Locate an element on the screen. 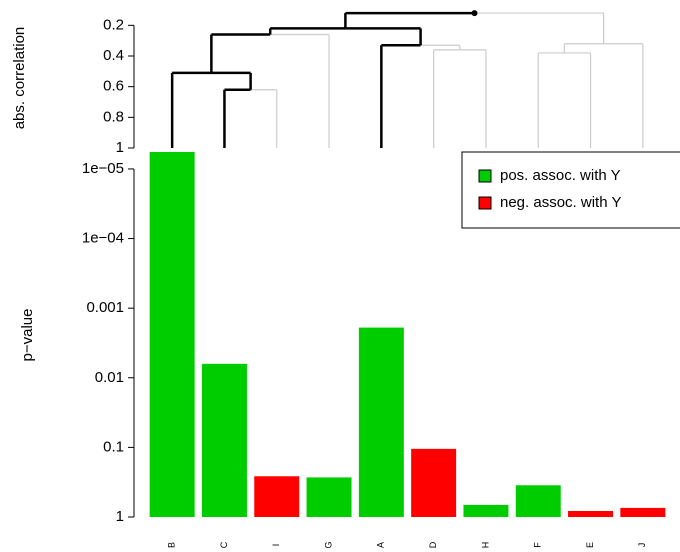 Image resolution: width=680 pixels, height=552 pixels. x-tick-label: D is located at coordinates (433, 544).